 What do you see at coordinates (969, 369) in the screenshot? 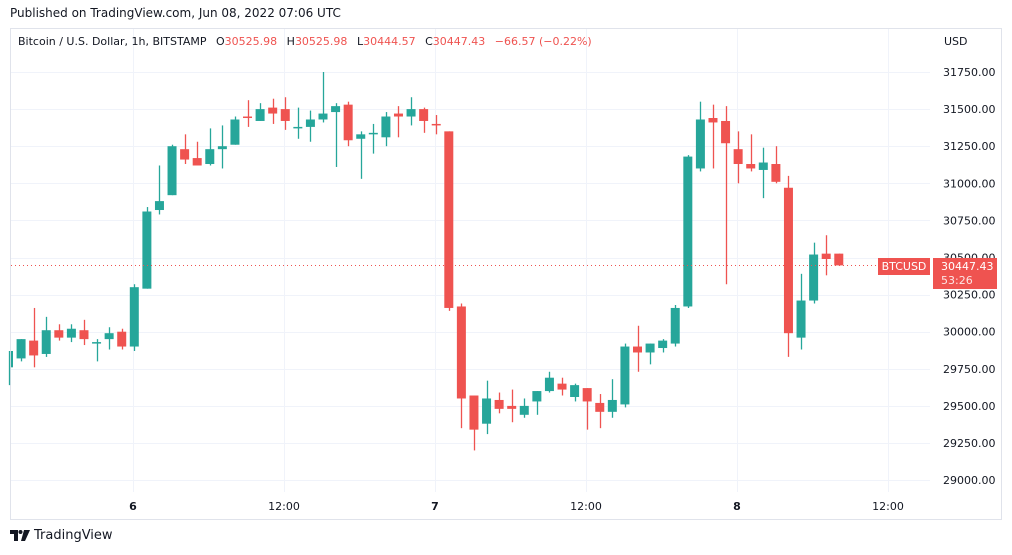
I see `price-tick: 29750.00` at bounding box center [969, 369].